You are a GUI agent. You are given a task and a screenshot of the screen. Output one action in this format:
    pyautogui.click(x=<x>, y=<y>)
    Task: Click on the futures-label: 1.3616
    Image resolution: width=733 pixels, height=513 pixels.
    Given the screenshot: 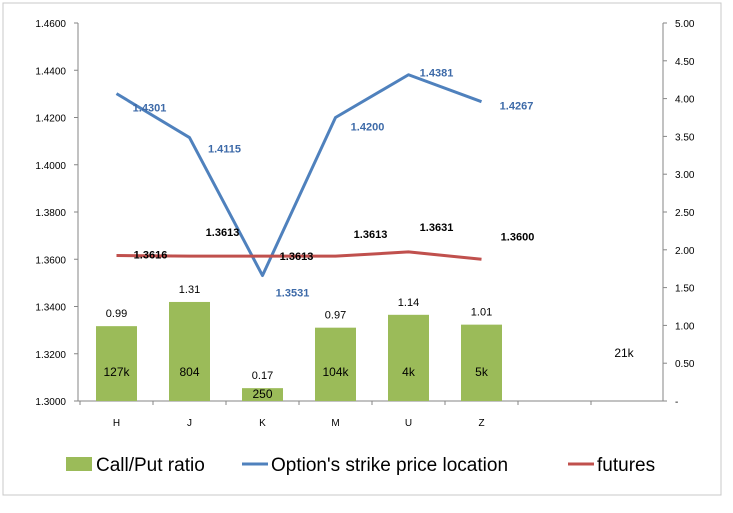 What is the action you would take?
    pyautogui.click(x=151, y=255)
    